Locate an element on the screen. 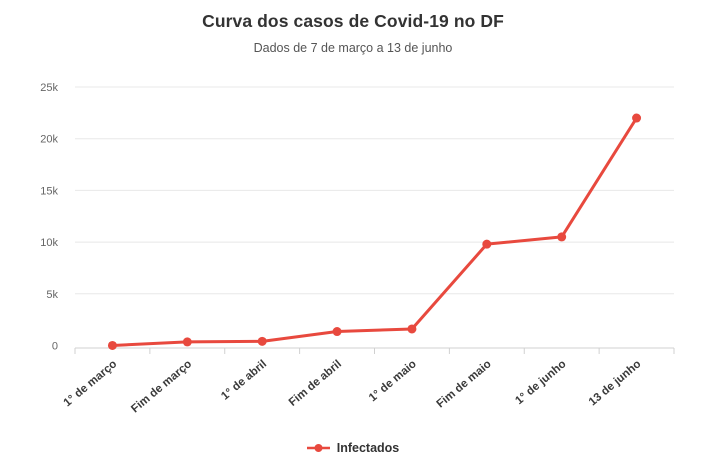 The height and width of the screenshot is (461, 706). chart-subtitle: Dados de 7 de março a 13 de junho is located at coordinates (353, 48).